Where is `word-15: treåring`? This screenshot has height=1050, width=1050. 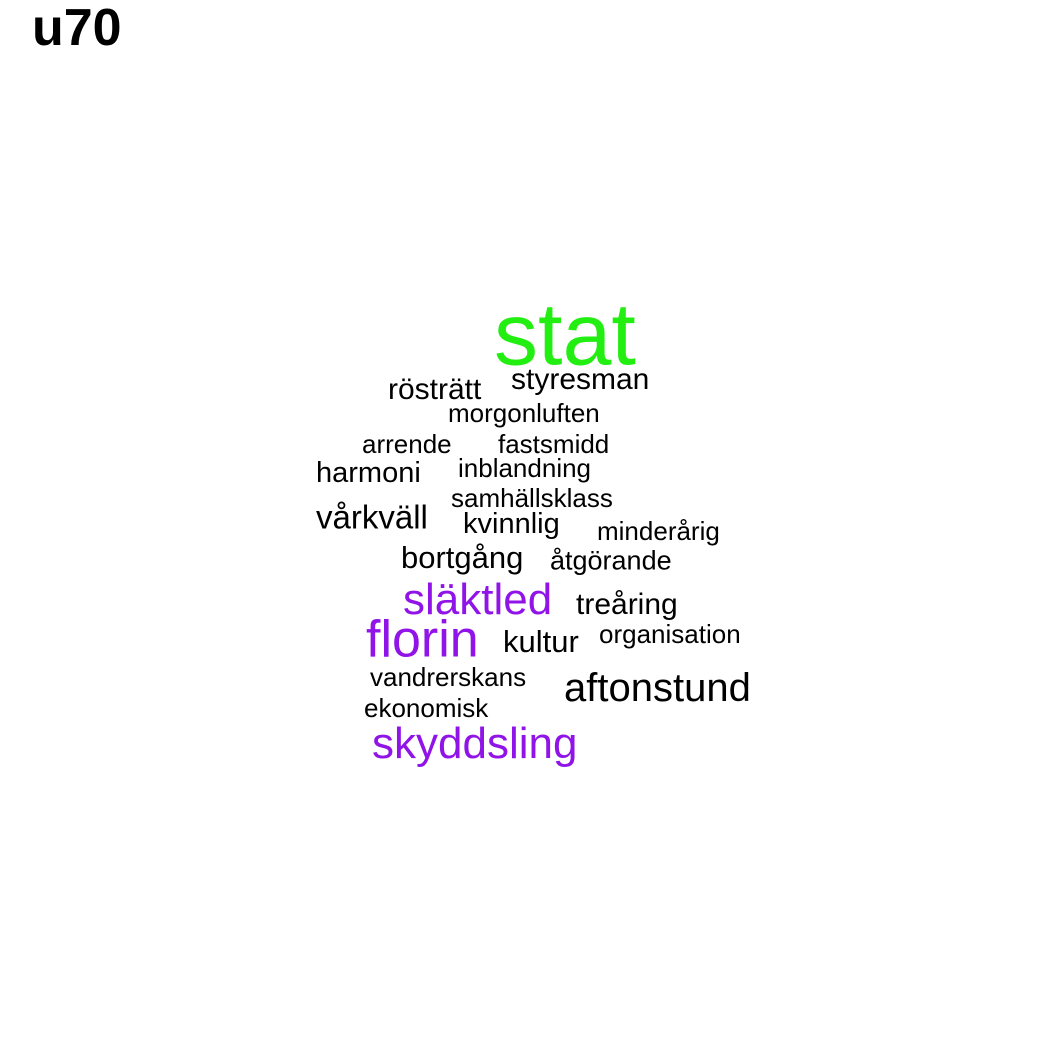 word-15: treåring is located at coordinates (627, 604).